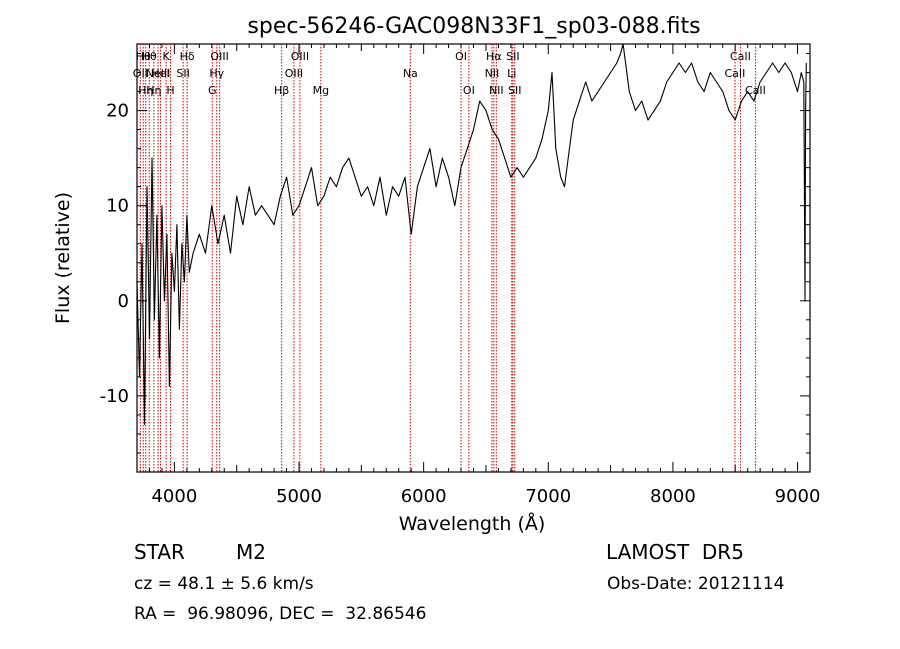 The image size is (900, 649). I want to click on x-tick-label: 6000, so click(424, 496).